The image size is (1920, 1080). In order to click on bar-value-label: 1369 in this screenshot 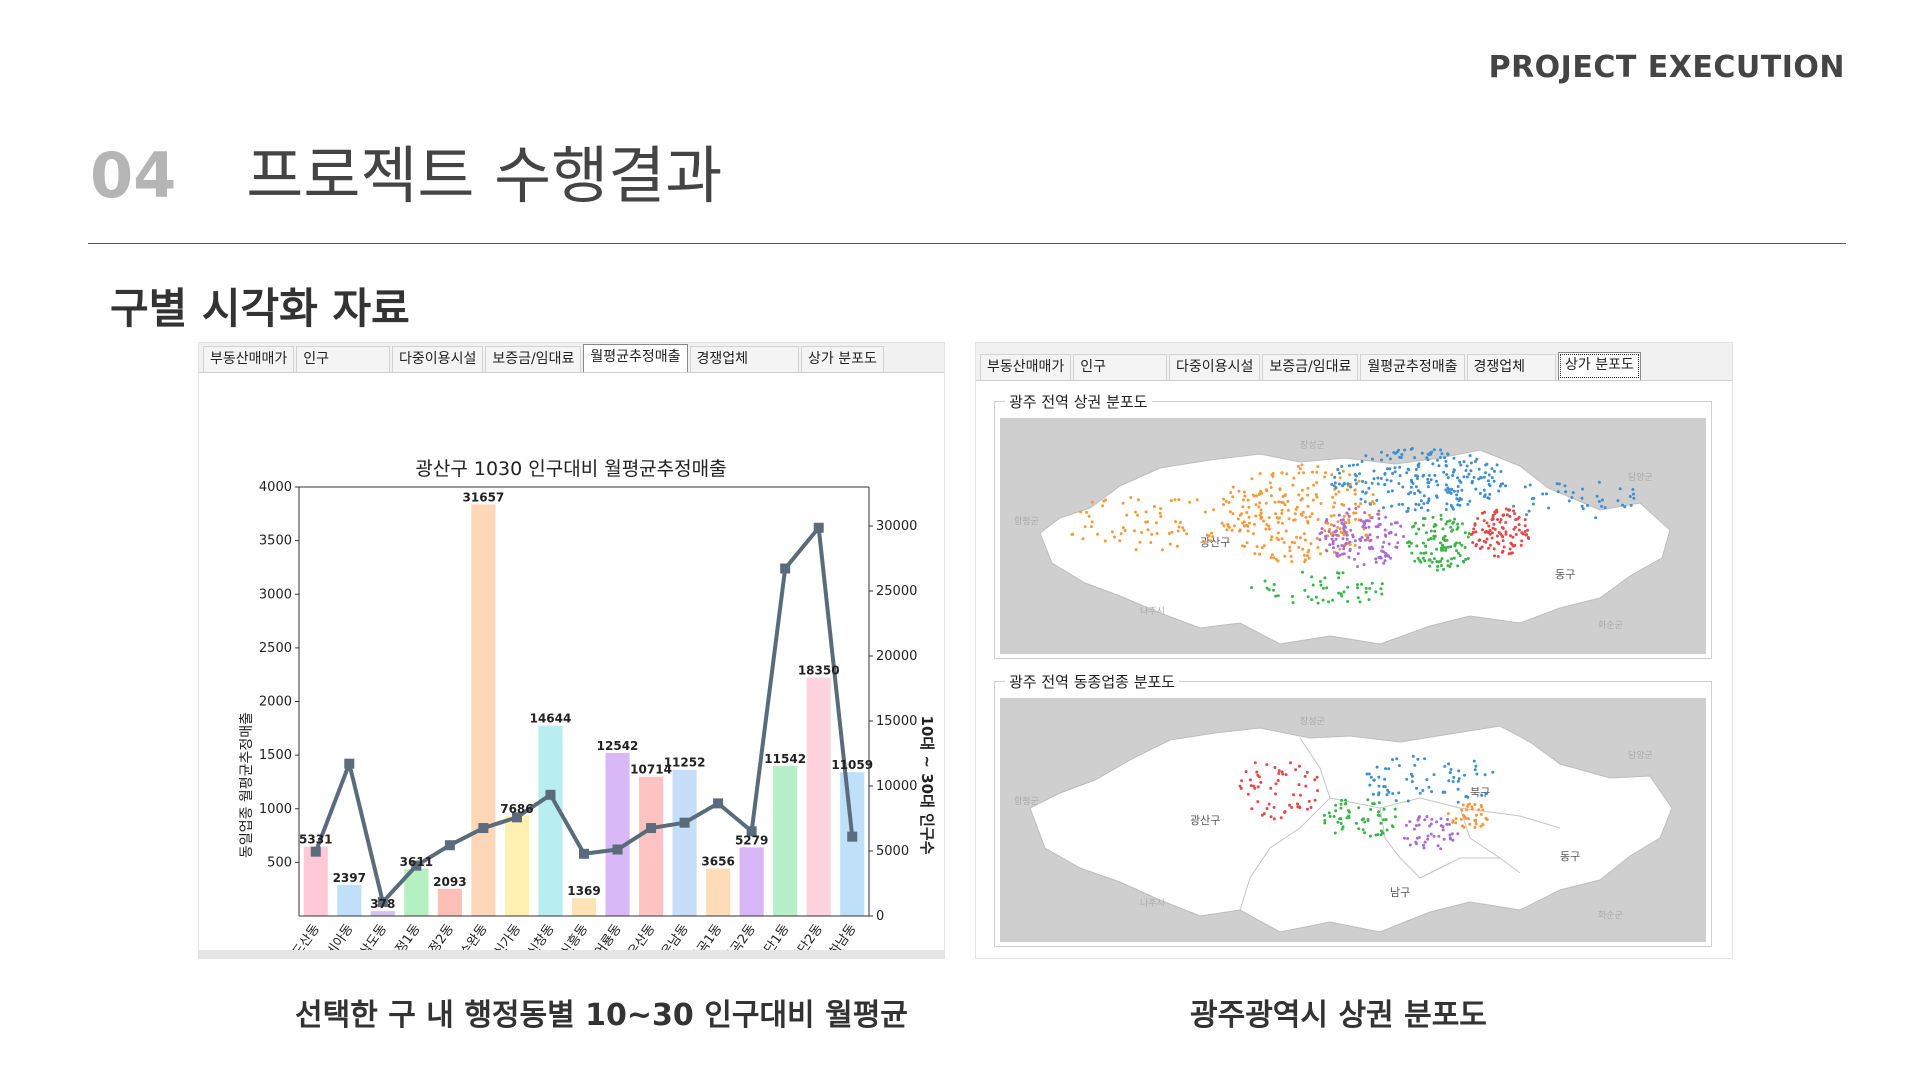, I will do `click(583, 891)`.